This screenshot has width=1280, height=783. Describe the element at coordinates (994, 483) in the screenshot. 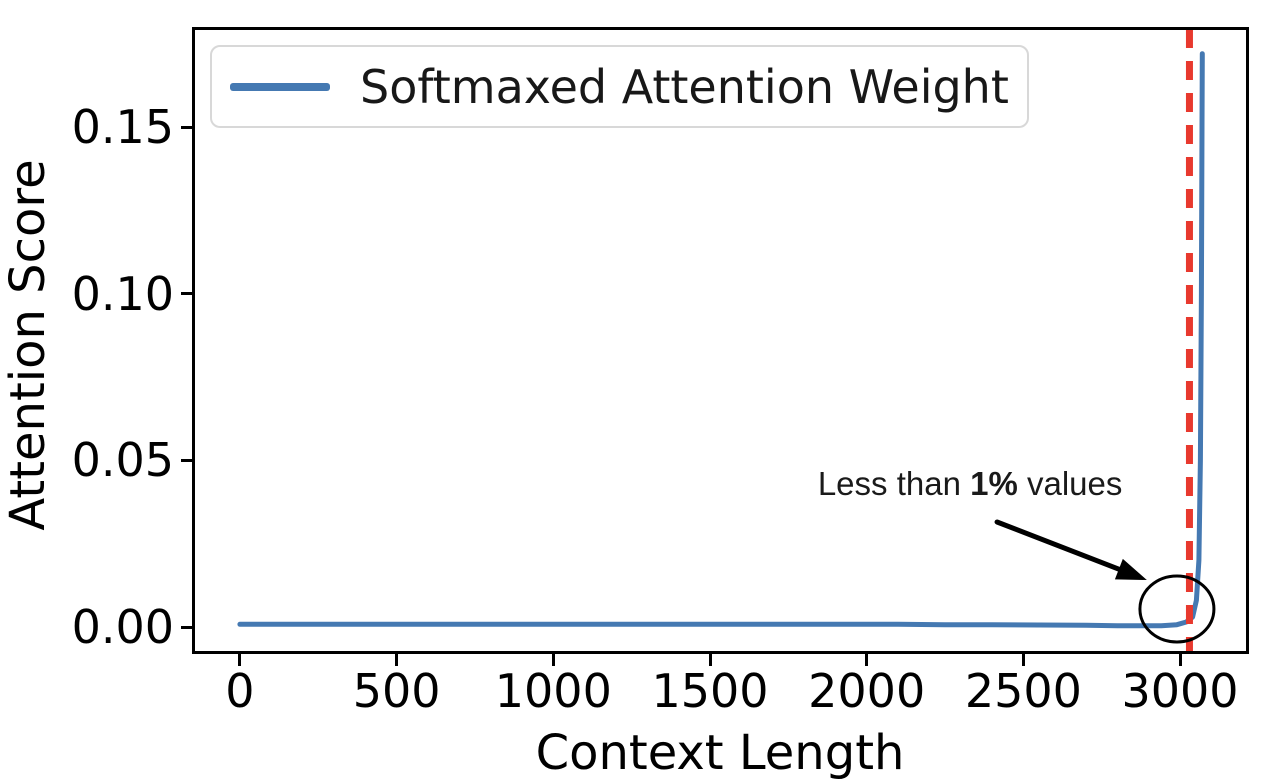

I see `annotation-text-bold: 1%` at that location.